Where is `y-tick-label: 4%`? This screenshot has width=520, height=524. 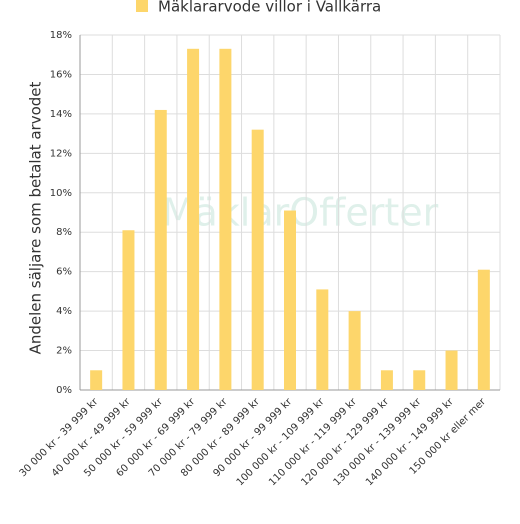
y-tick-label: 4% is located at coordinates (64, 311).